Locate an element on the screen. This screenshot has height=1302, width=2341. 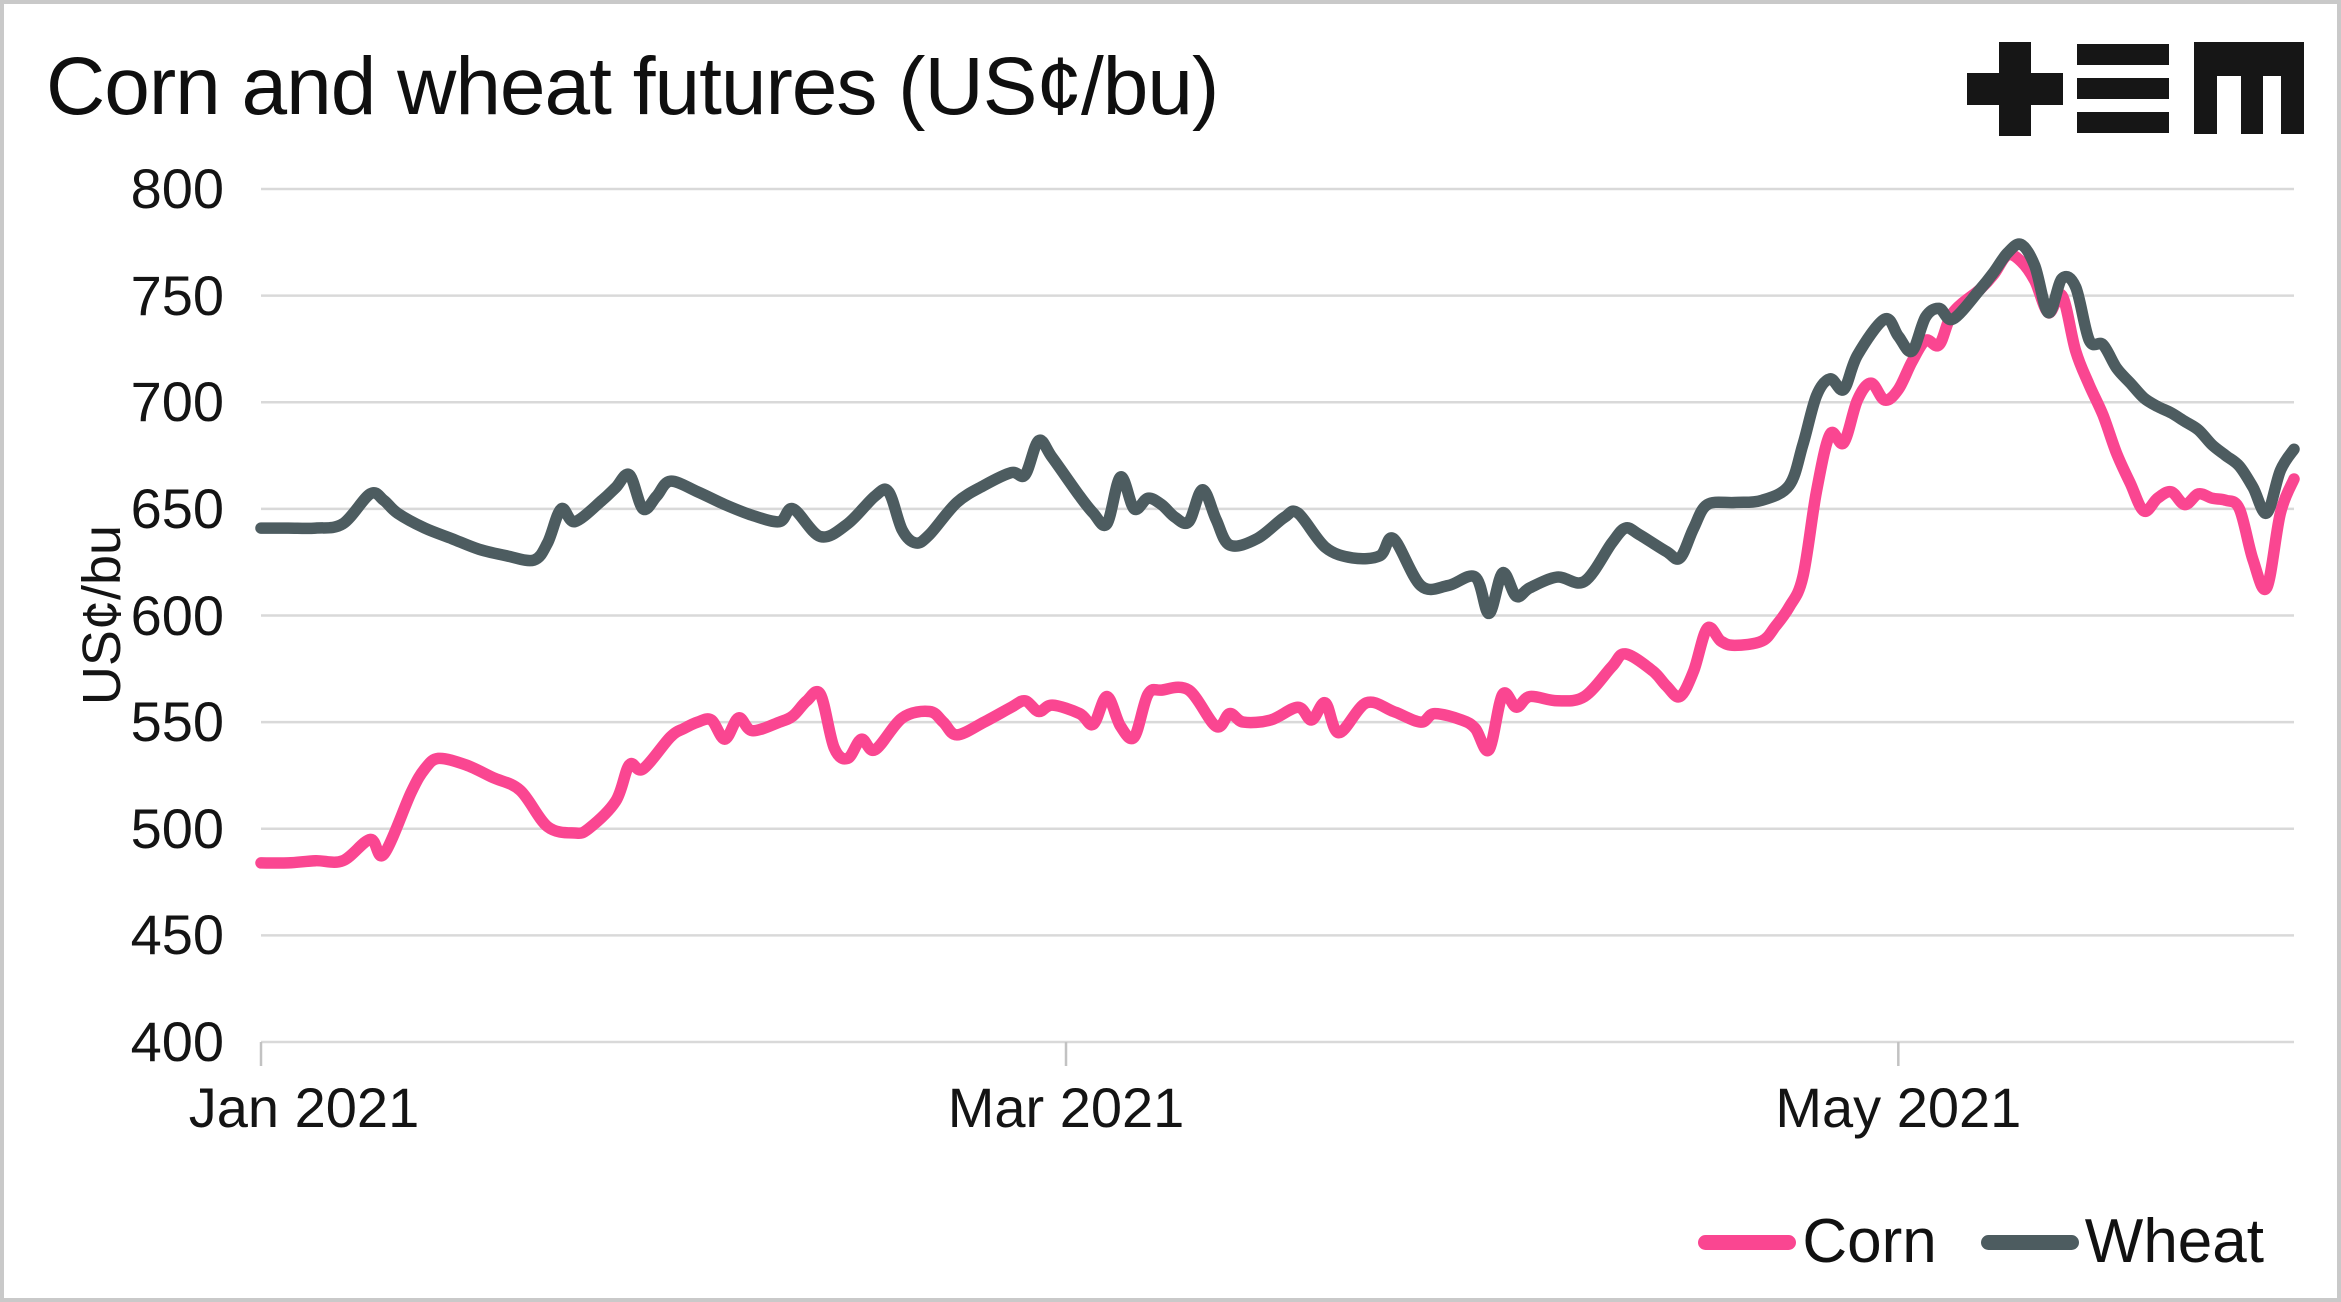
x-tick-label: Mar 2021 is located at coordinates (1066, 1107).